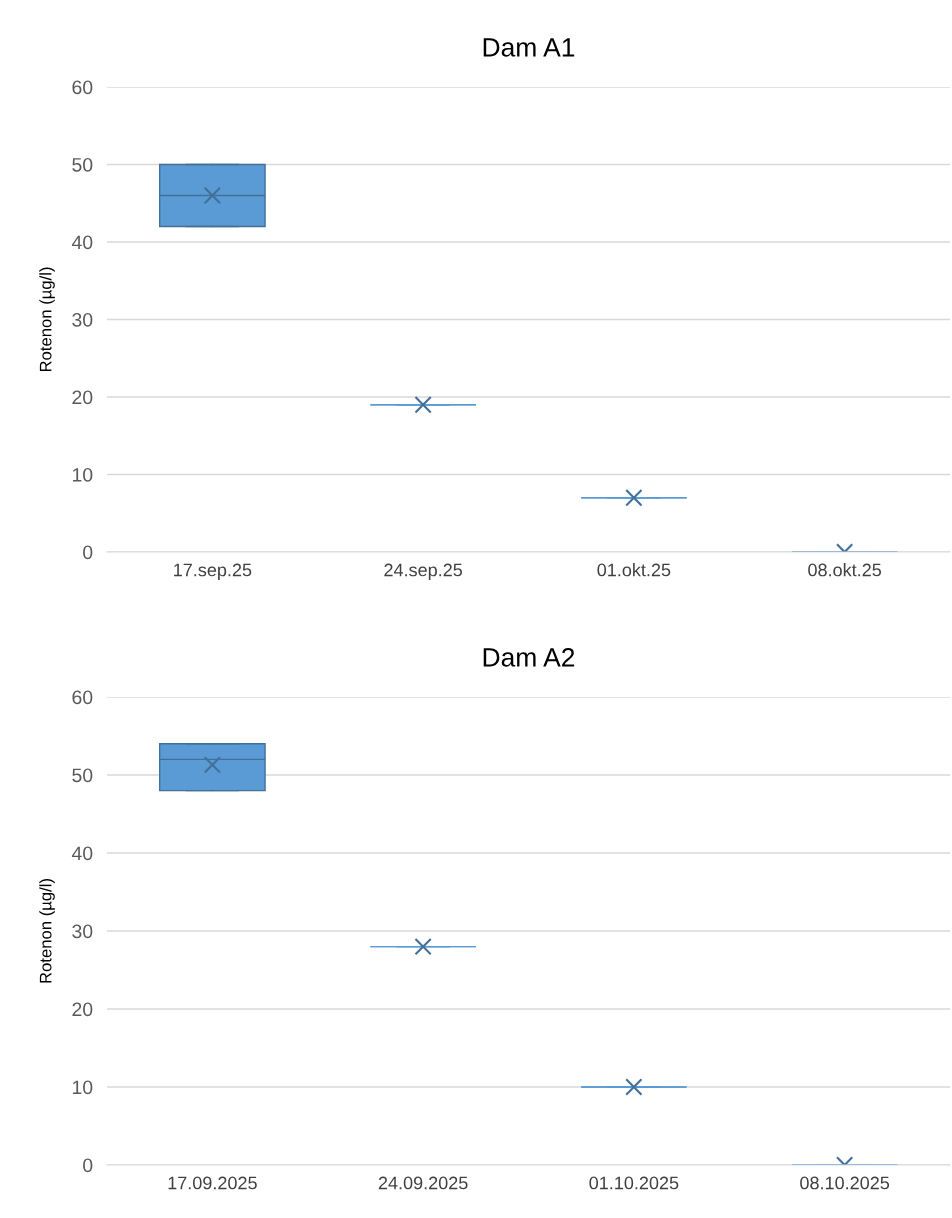  I want to click on x-tick-label: 08.okt.25, so click(845, 570).